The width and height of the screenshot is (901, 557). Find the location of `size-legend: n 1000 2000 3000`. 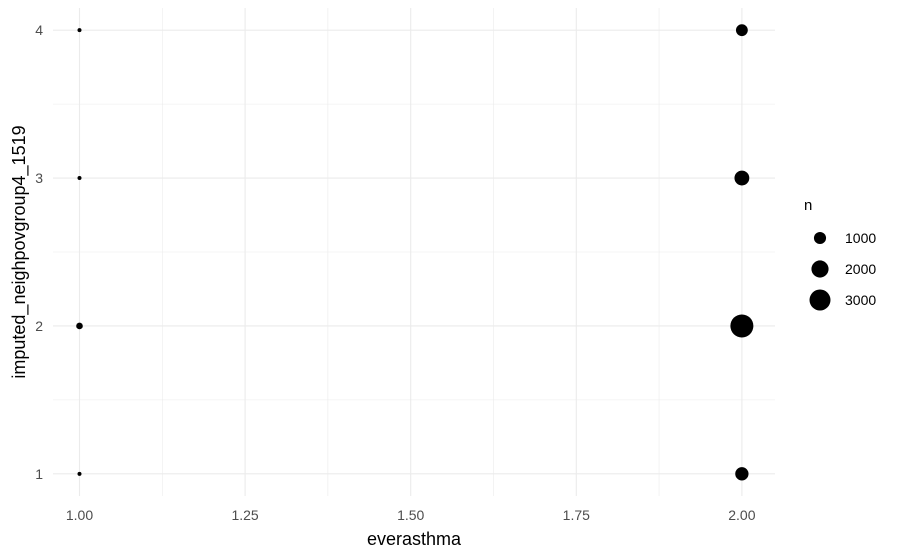

size-legend: n 1000 2000 3000 is located at coordinates (840, 254).